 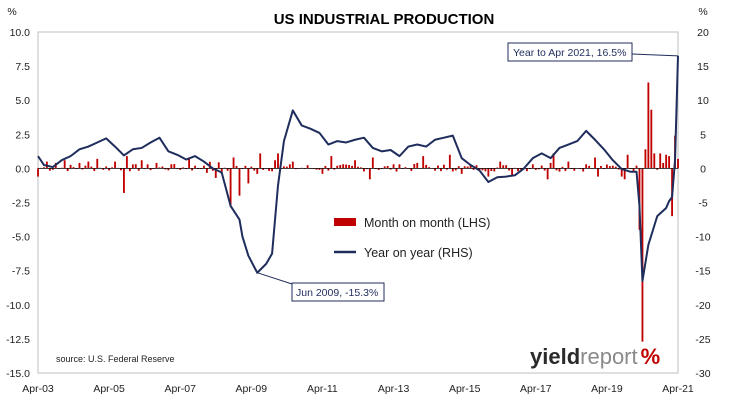 What do you see at coordinates (21, 238) in the screenshot?
I see `left-tick-label: -5.0` at bounding box center [21, 238].